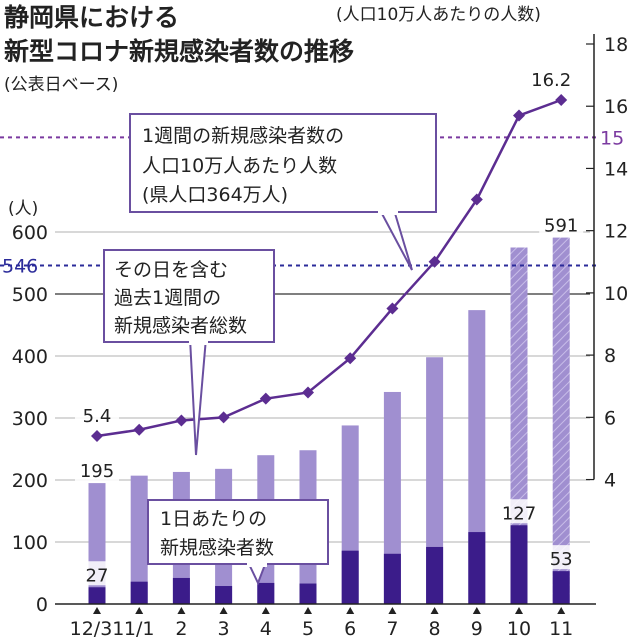 The width and height of the screenshot is (633, 640). I want to click on x-label-5: 5, so click(308, 629).